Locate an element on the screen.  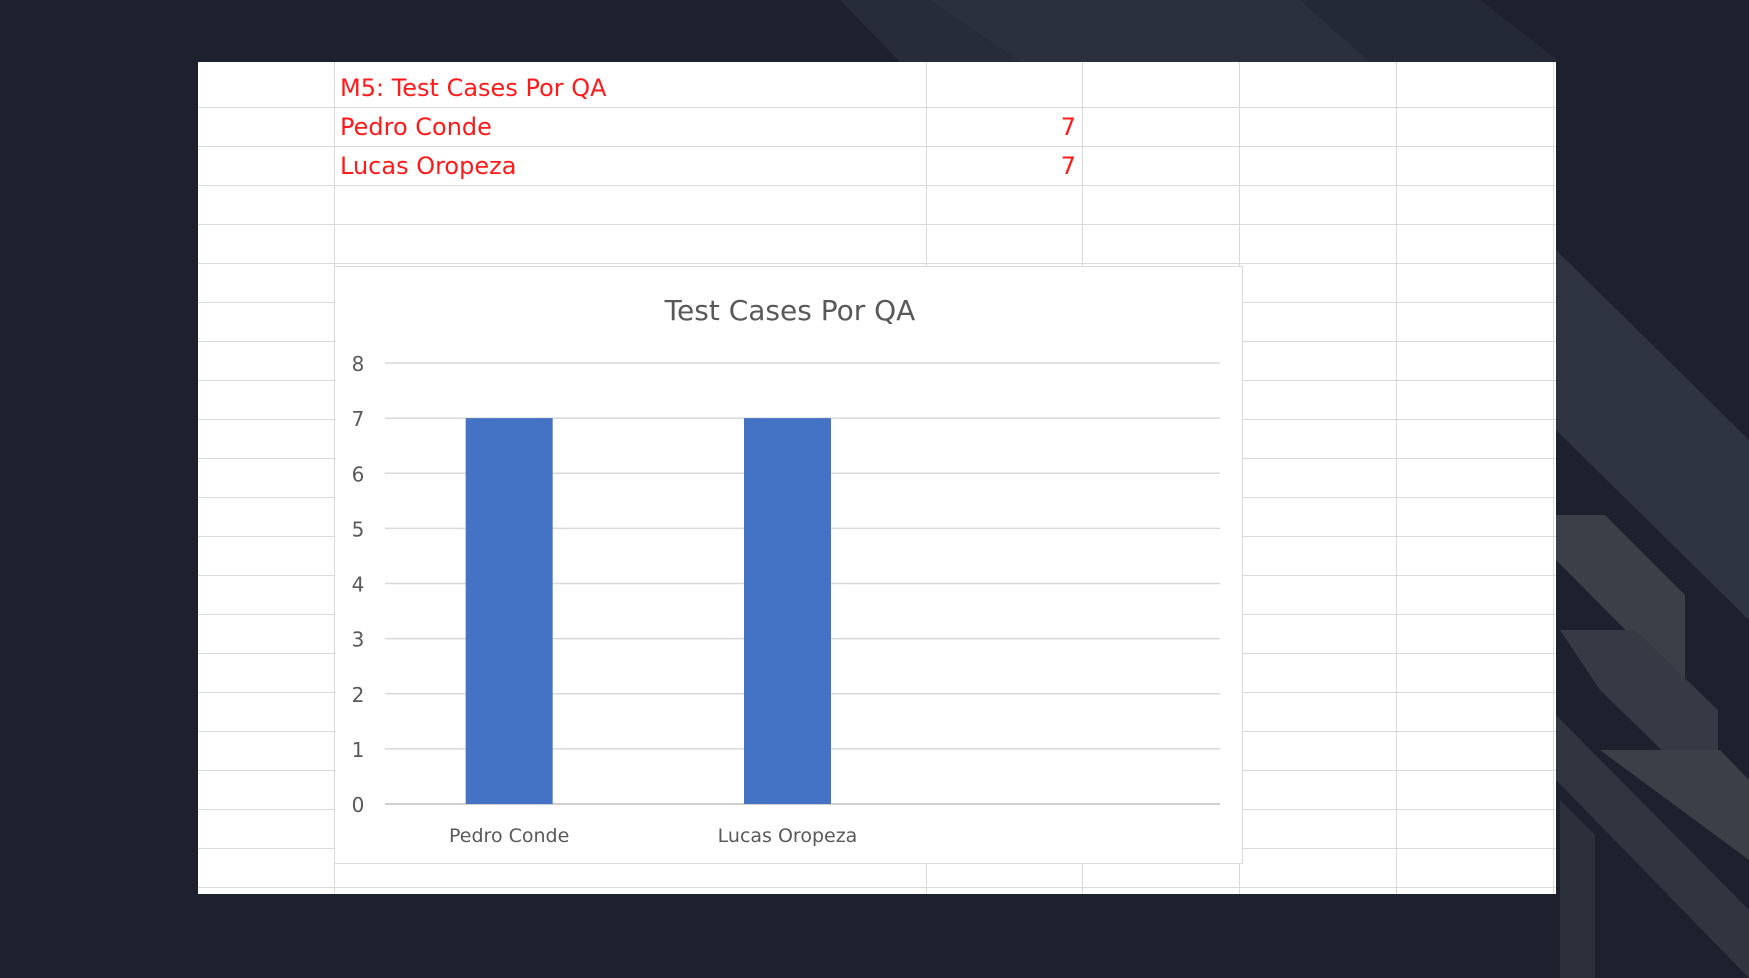
y-tick-label: 6 is located at coordinates (358, 474).